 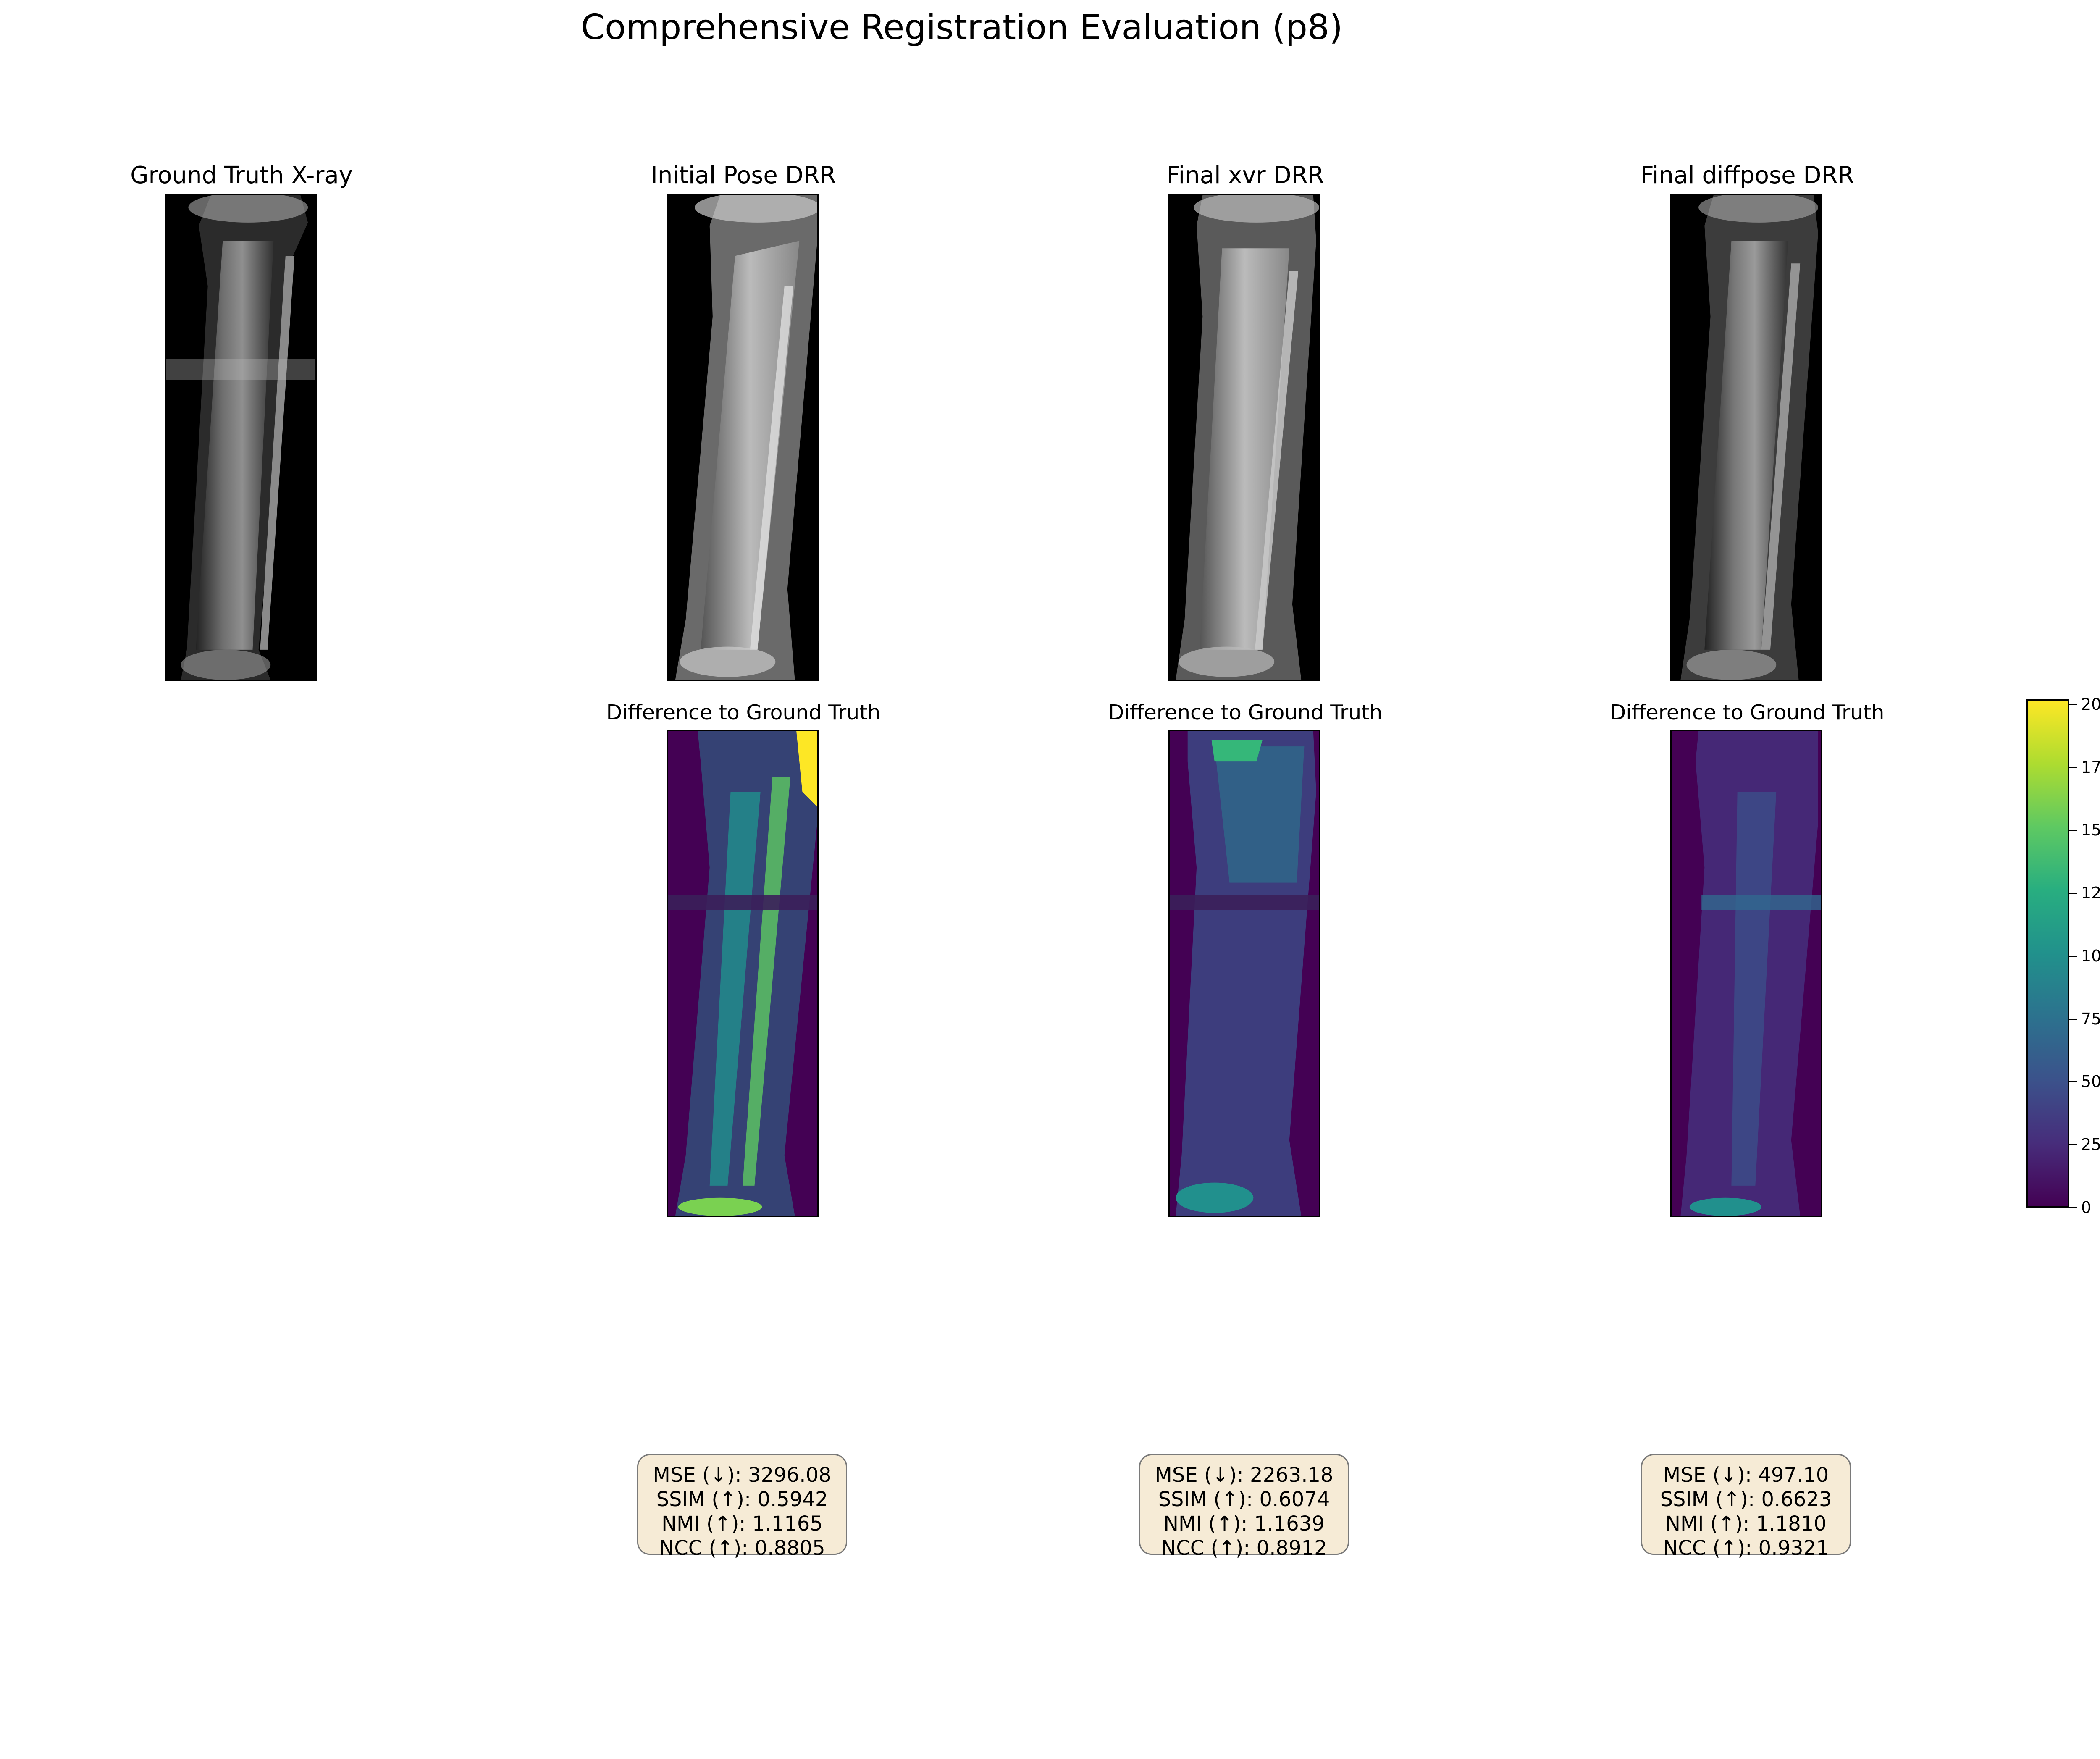 I want to click on colorbar-tick-label: 100, so click(x=2090, y=955).